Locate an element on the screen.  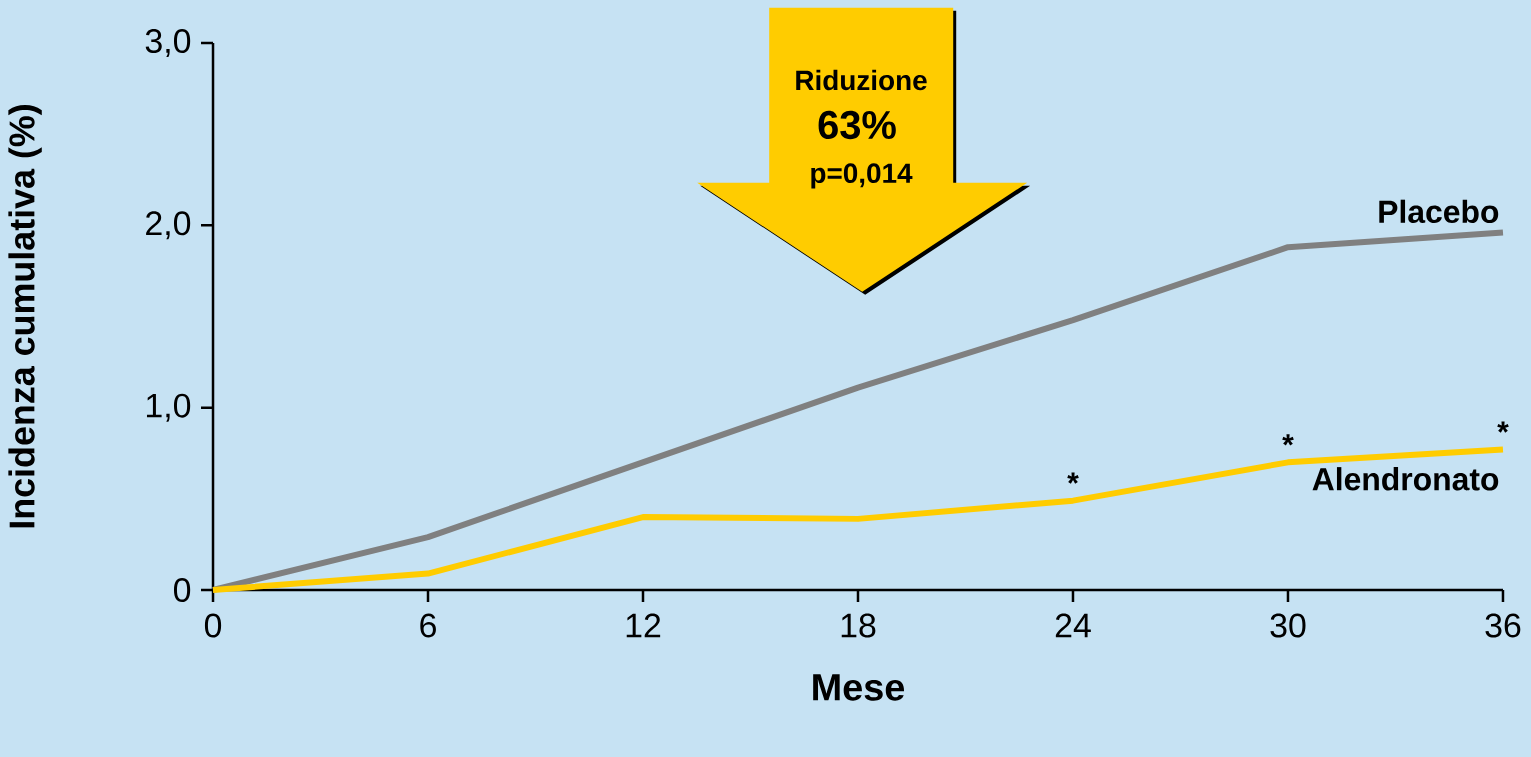
x-tick-label: 24 is located at coordinates (1073, 625).